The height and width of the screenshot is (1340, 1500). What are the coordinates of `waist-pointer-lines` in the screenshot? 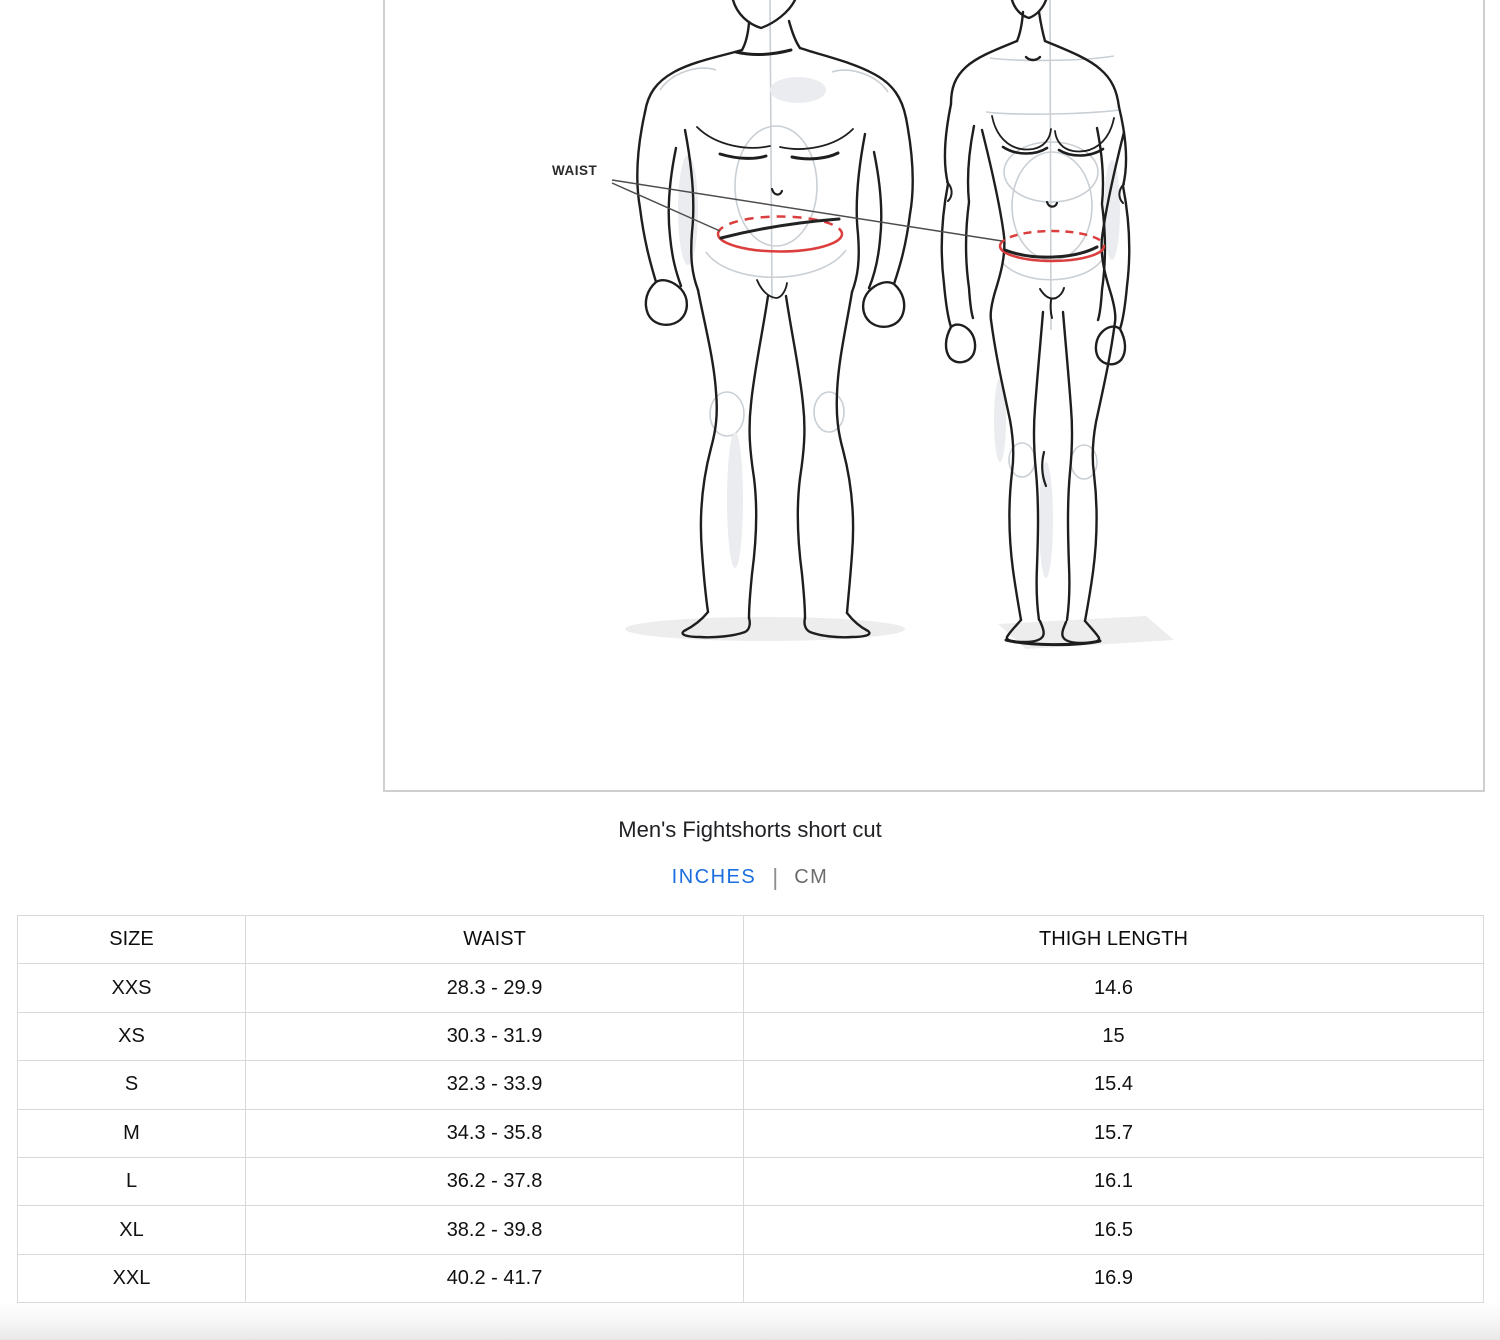 It's located at (807, 210).